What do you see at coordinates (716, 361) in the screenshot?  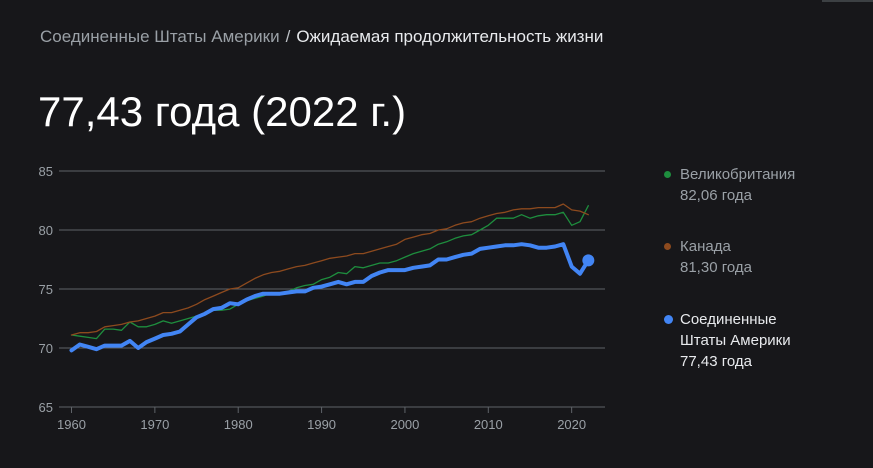 I see `legend-value: 77,43 года` at bounding box center [716, 361].